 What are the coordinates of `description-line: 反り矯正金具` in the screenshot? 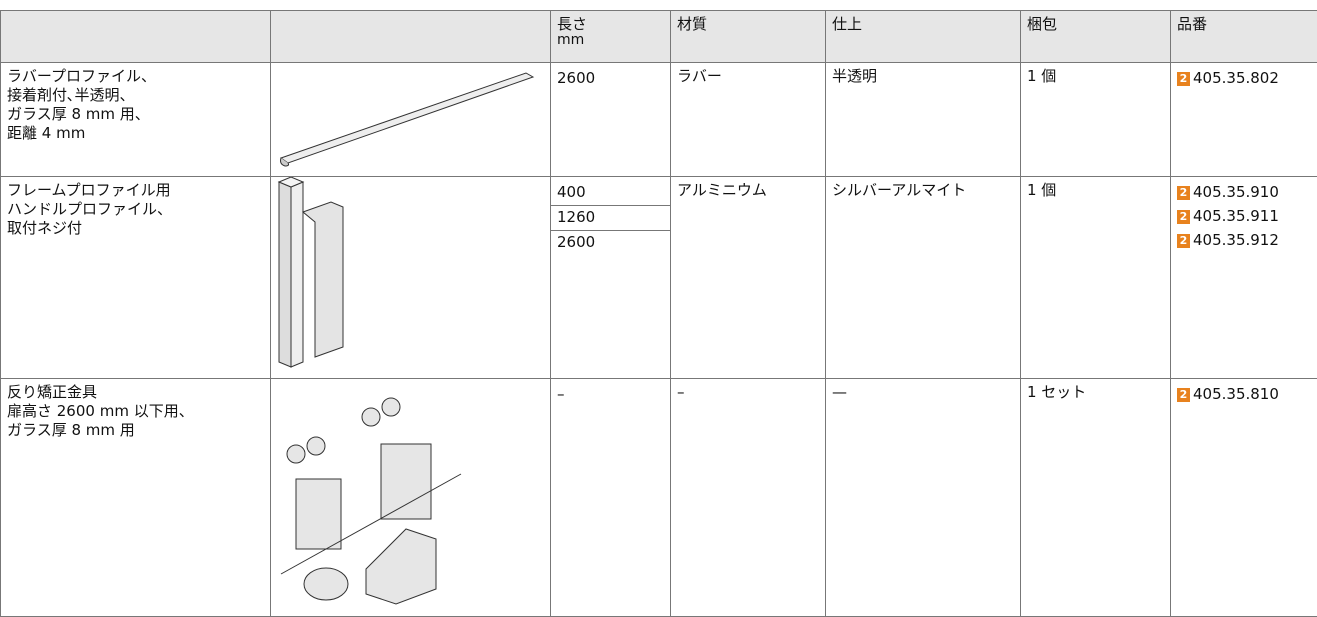 It's located at (135, 392).